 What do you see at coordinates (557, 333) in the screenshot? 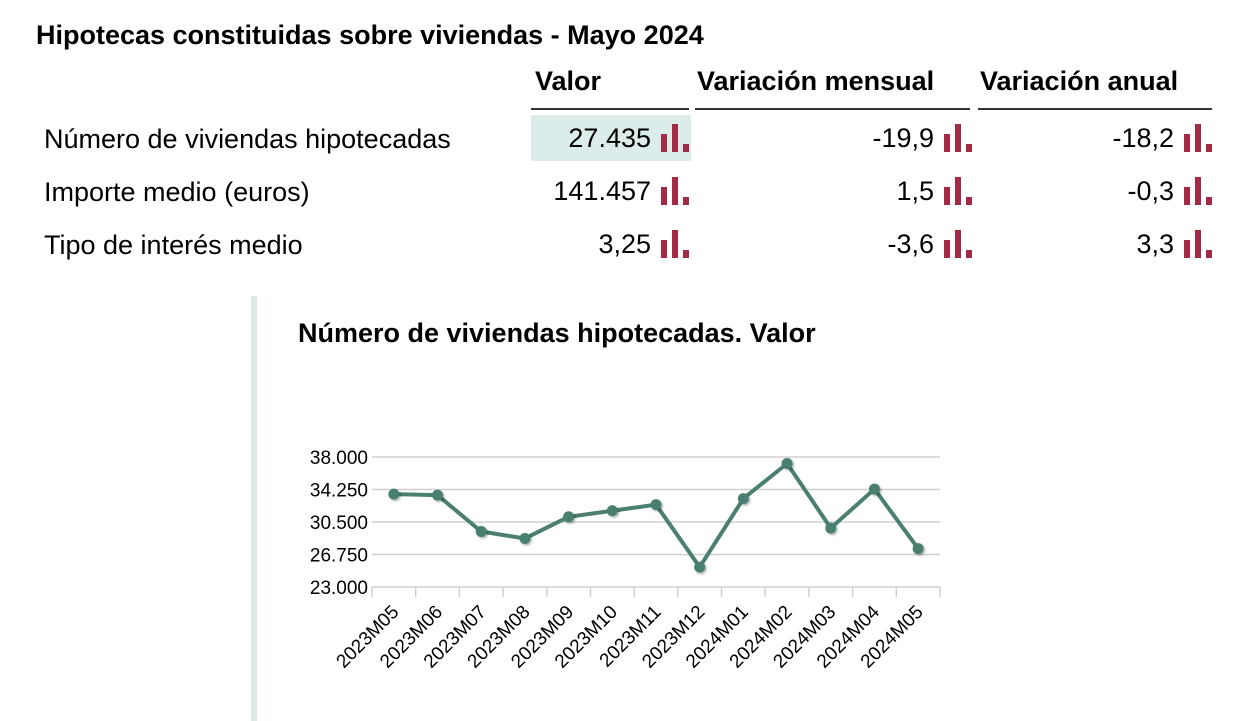
I see `chart-title: Número de viviendas hipotecadas. Valor` at bounding box center [557, 333].